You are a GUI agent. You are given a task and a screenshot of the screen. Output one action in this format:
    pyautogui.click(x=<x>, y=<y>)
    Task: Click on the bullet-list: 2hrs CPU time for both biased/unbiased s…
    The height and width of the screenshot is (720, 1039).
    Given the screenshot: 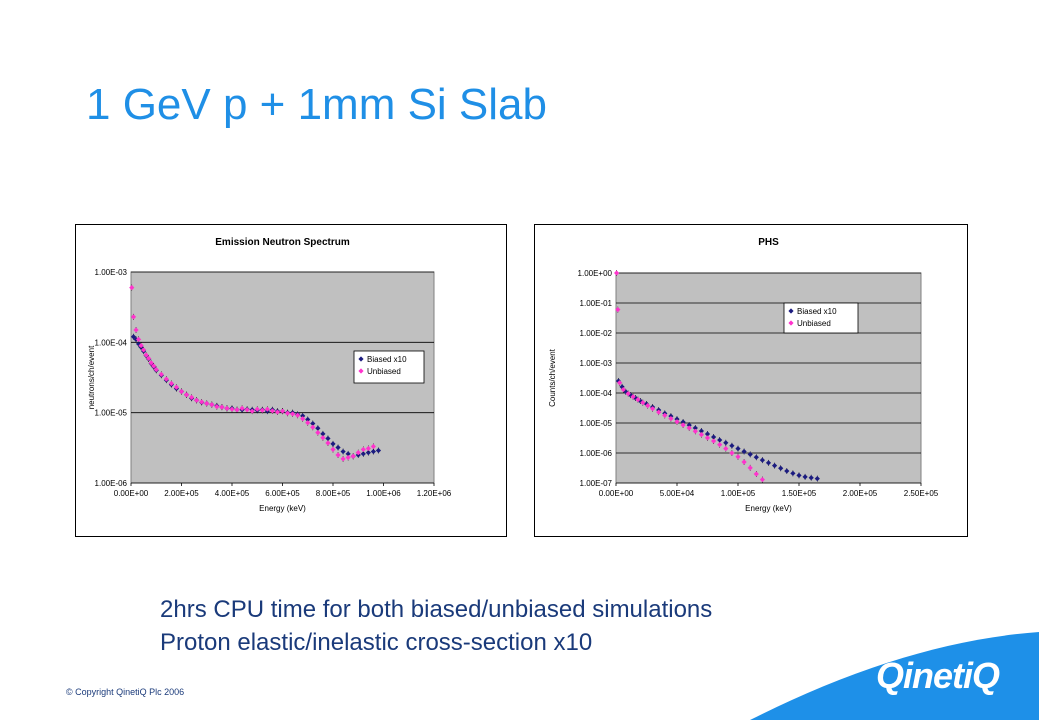 What is the action you would take?
    pyautogui.click(x=436, y=626)
    